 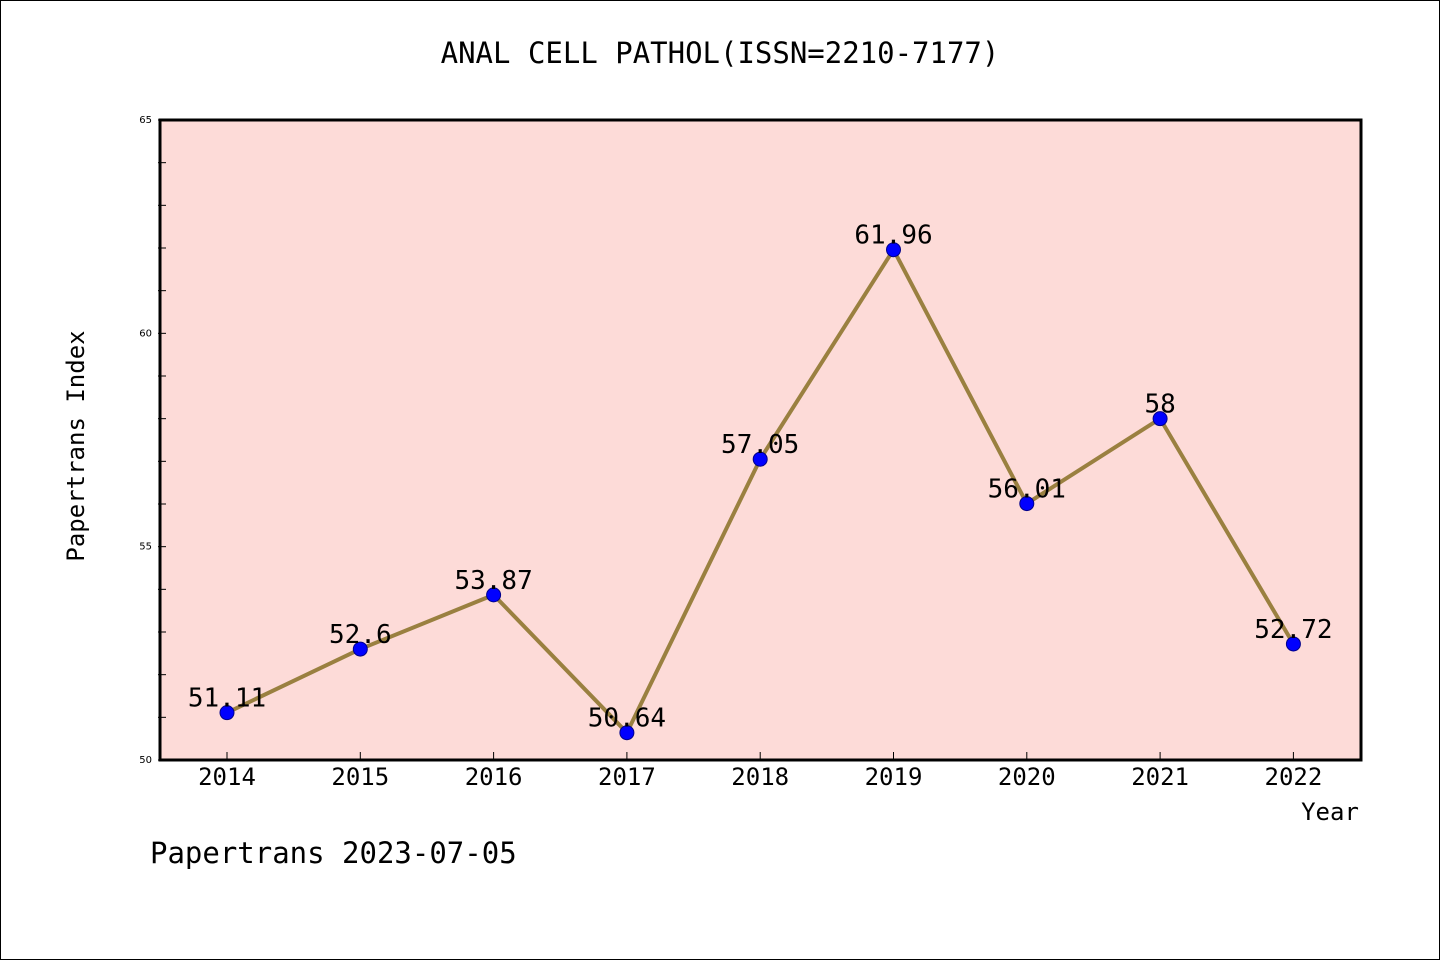 What do you see at coordinates (1159, 405) in the screenshot?
I see `data-label: 58` at bounding box center [1159, 405].